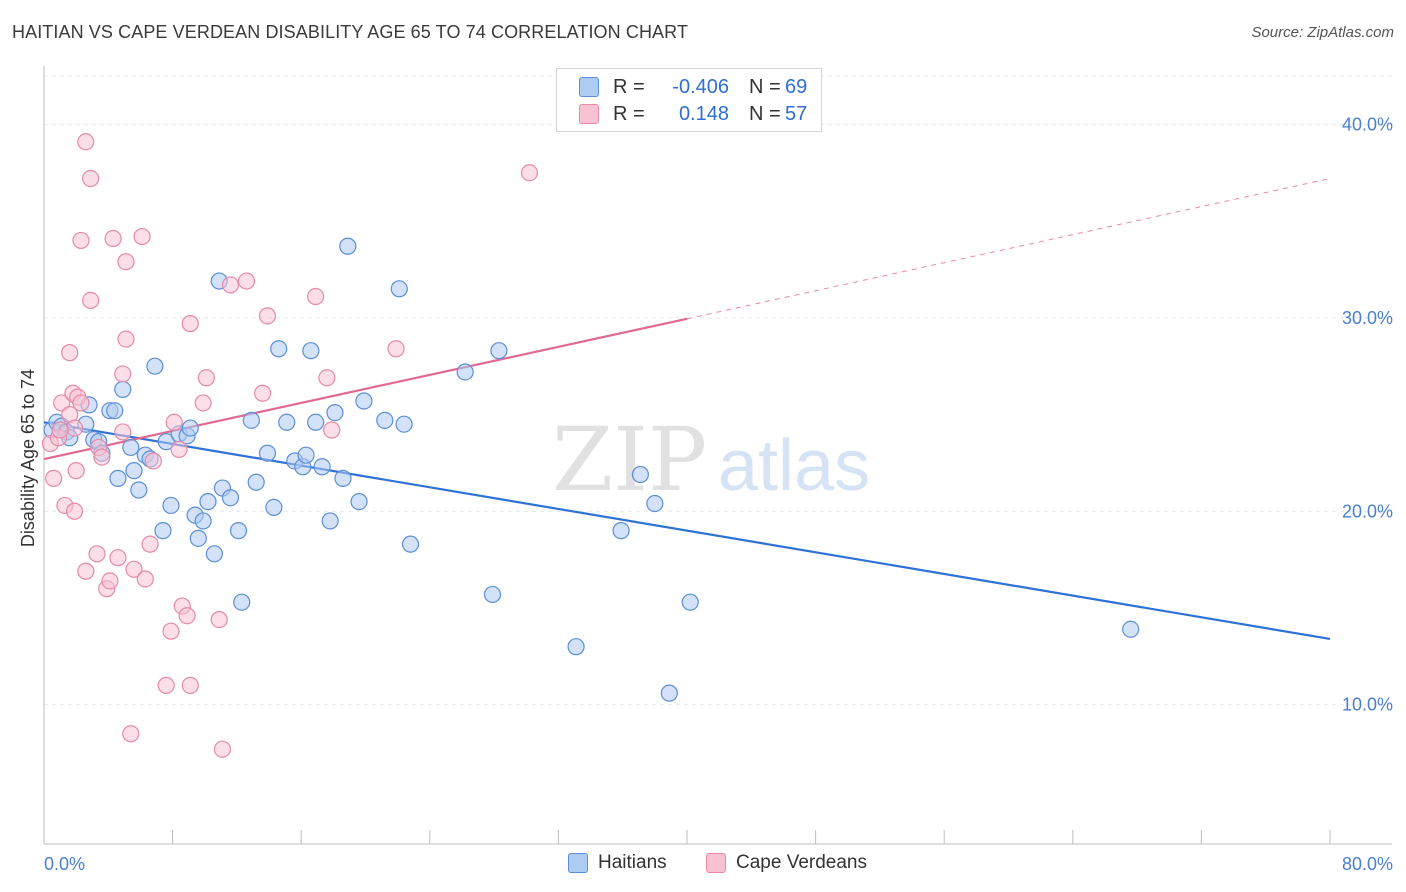 Image resolution: width=1406 pixels, height=892 pixels. I want to click on y-tick-label: 20.0%, so click(1367, 511).